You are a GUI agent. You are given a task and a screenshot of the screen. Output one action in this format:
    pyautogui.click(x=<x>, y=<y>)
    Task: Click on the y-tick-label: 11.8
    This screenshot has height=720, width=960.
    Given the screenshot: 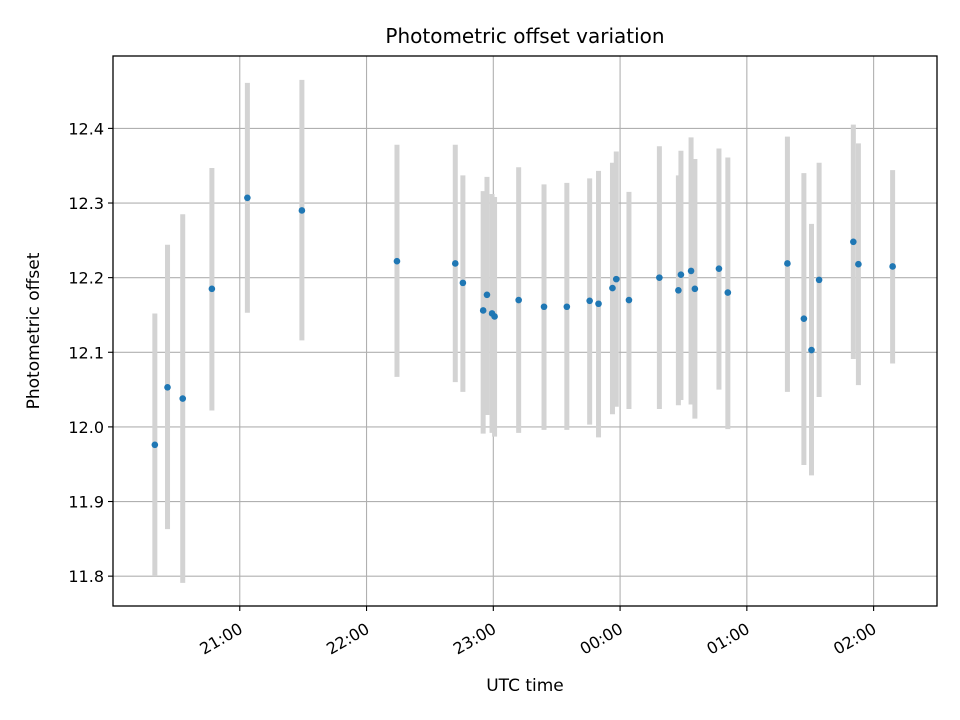 What is the action you would take?
    pyautogui.click(x=86, y=576)
    